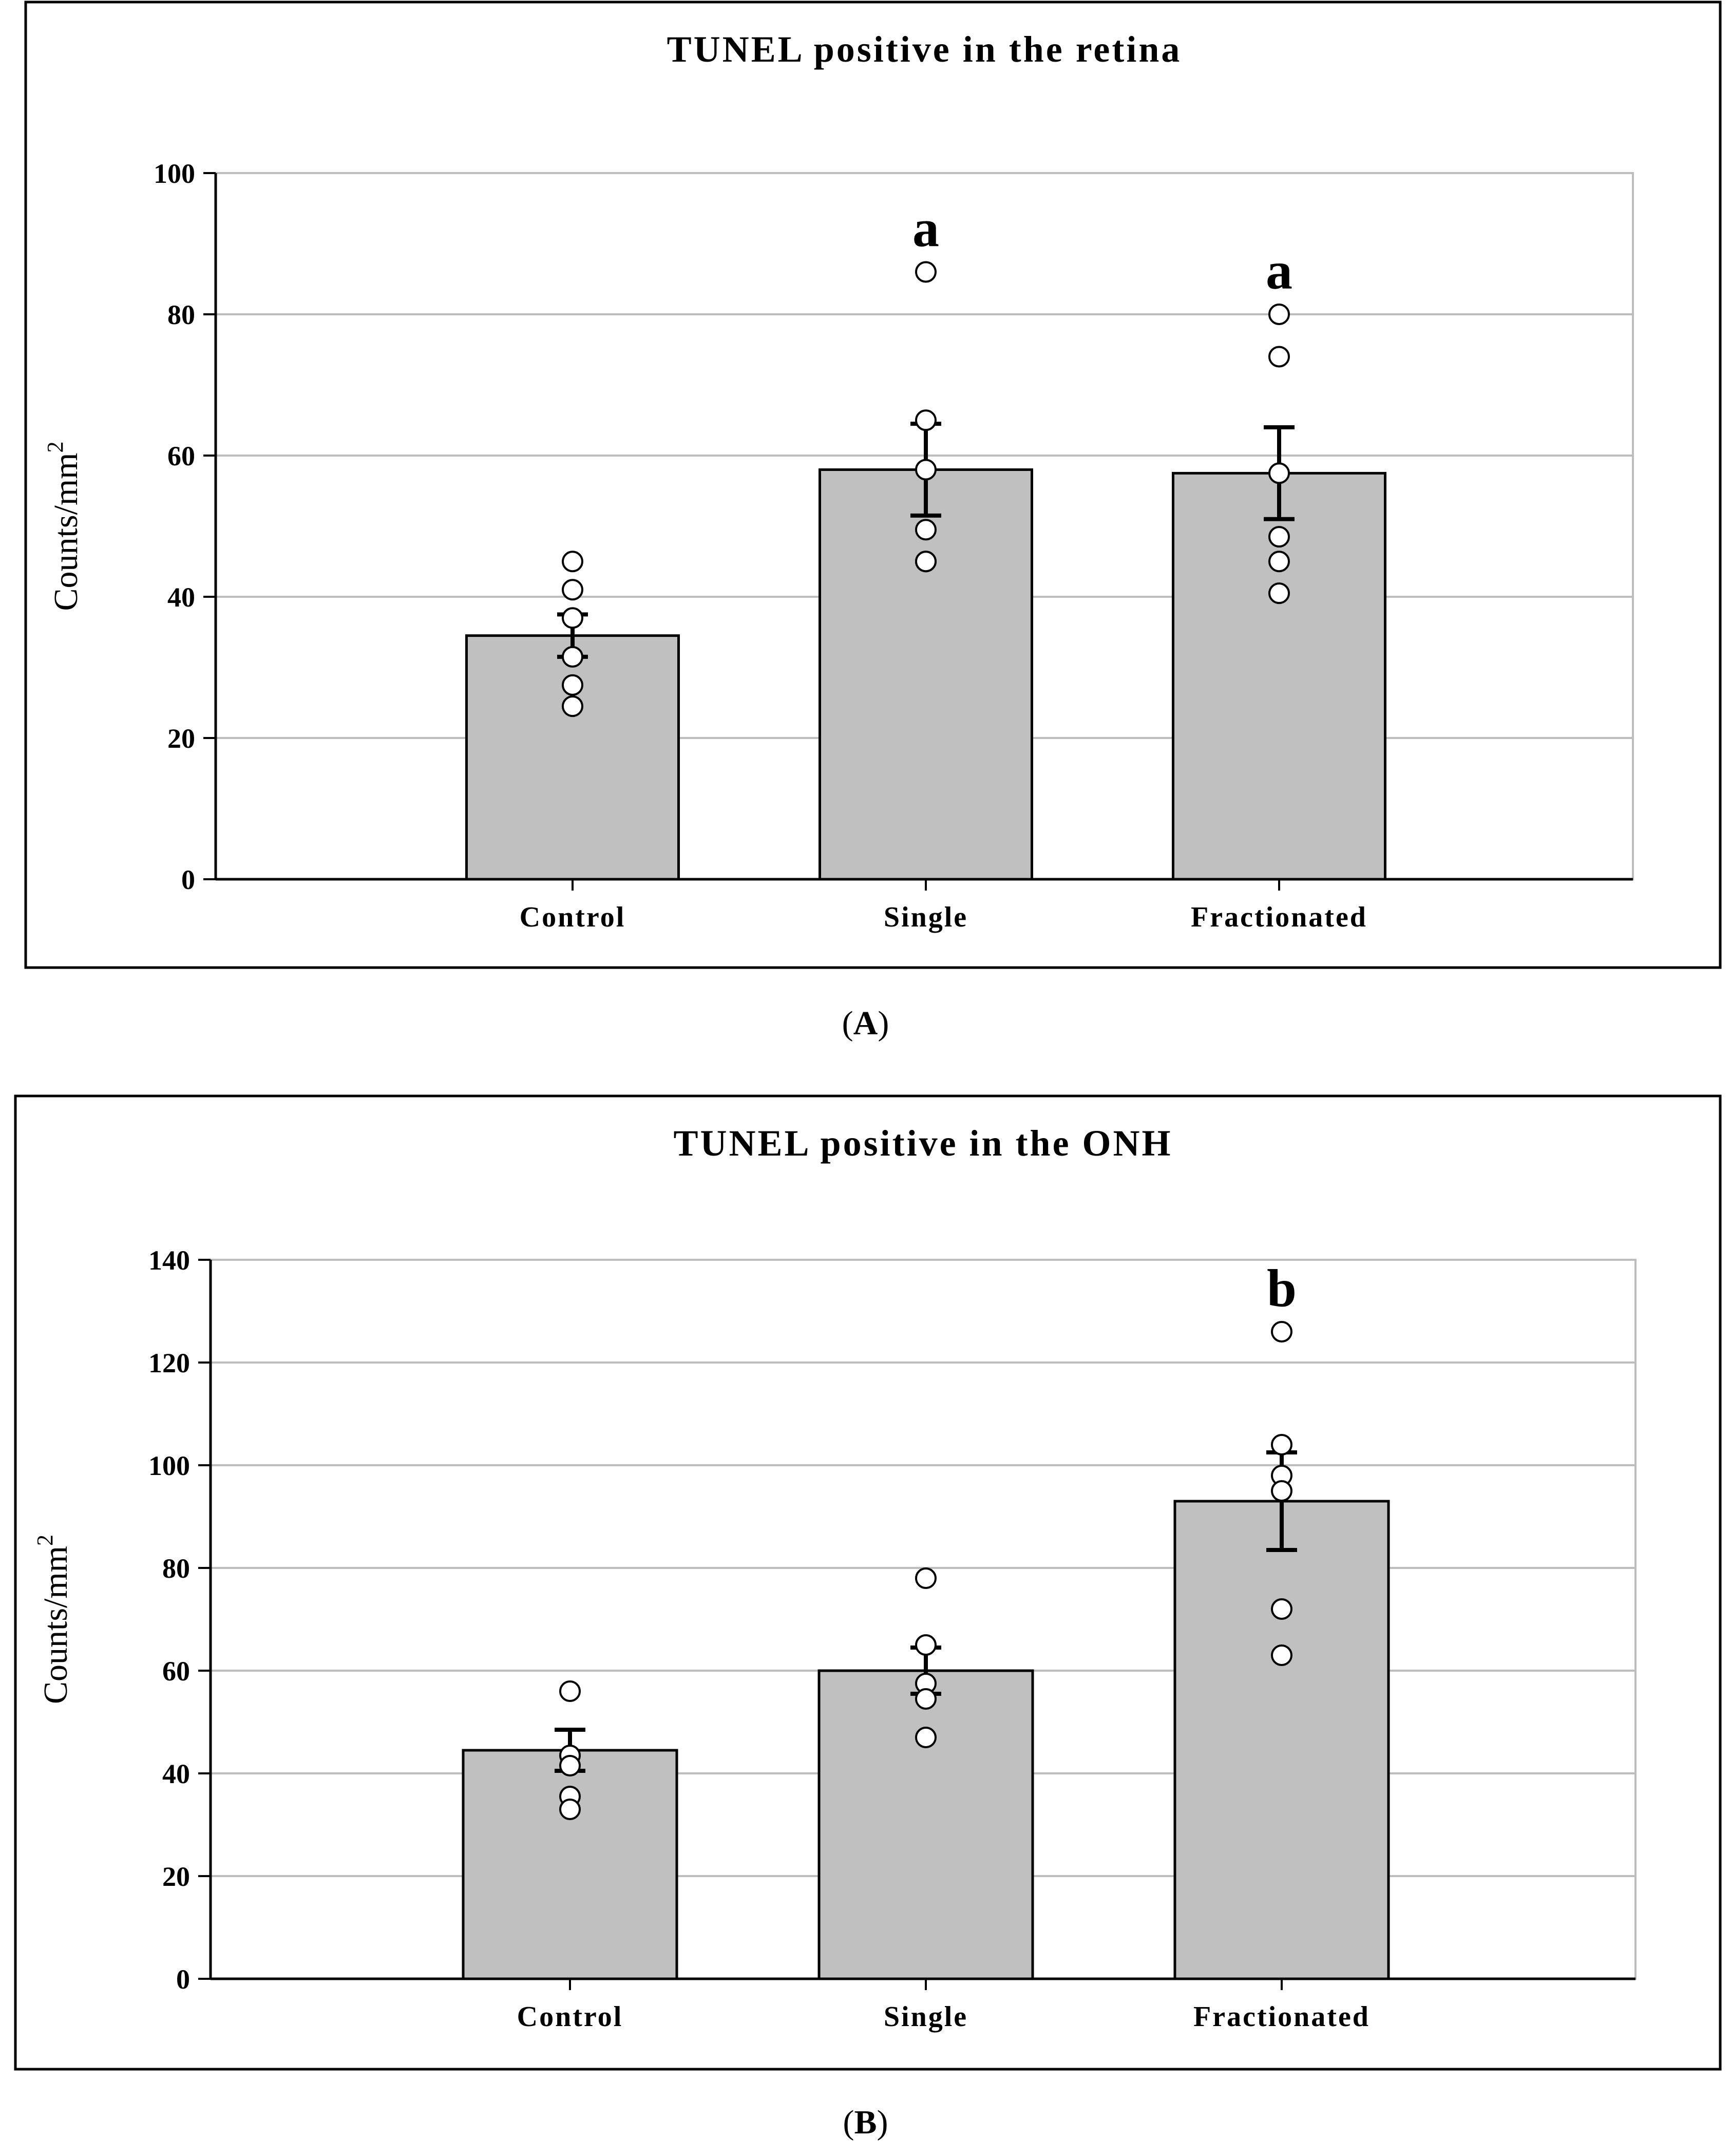  Describe the element at coordinates (922, 1143) in the screenshot. I see `chart-title: TUNEL positive in the ONH` at that location.